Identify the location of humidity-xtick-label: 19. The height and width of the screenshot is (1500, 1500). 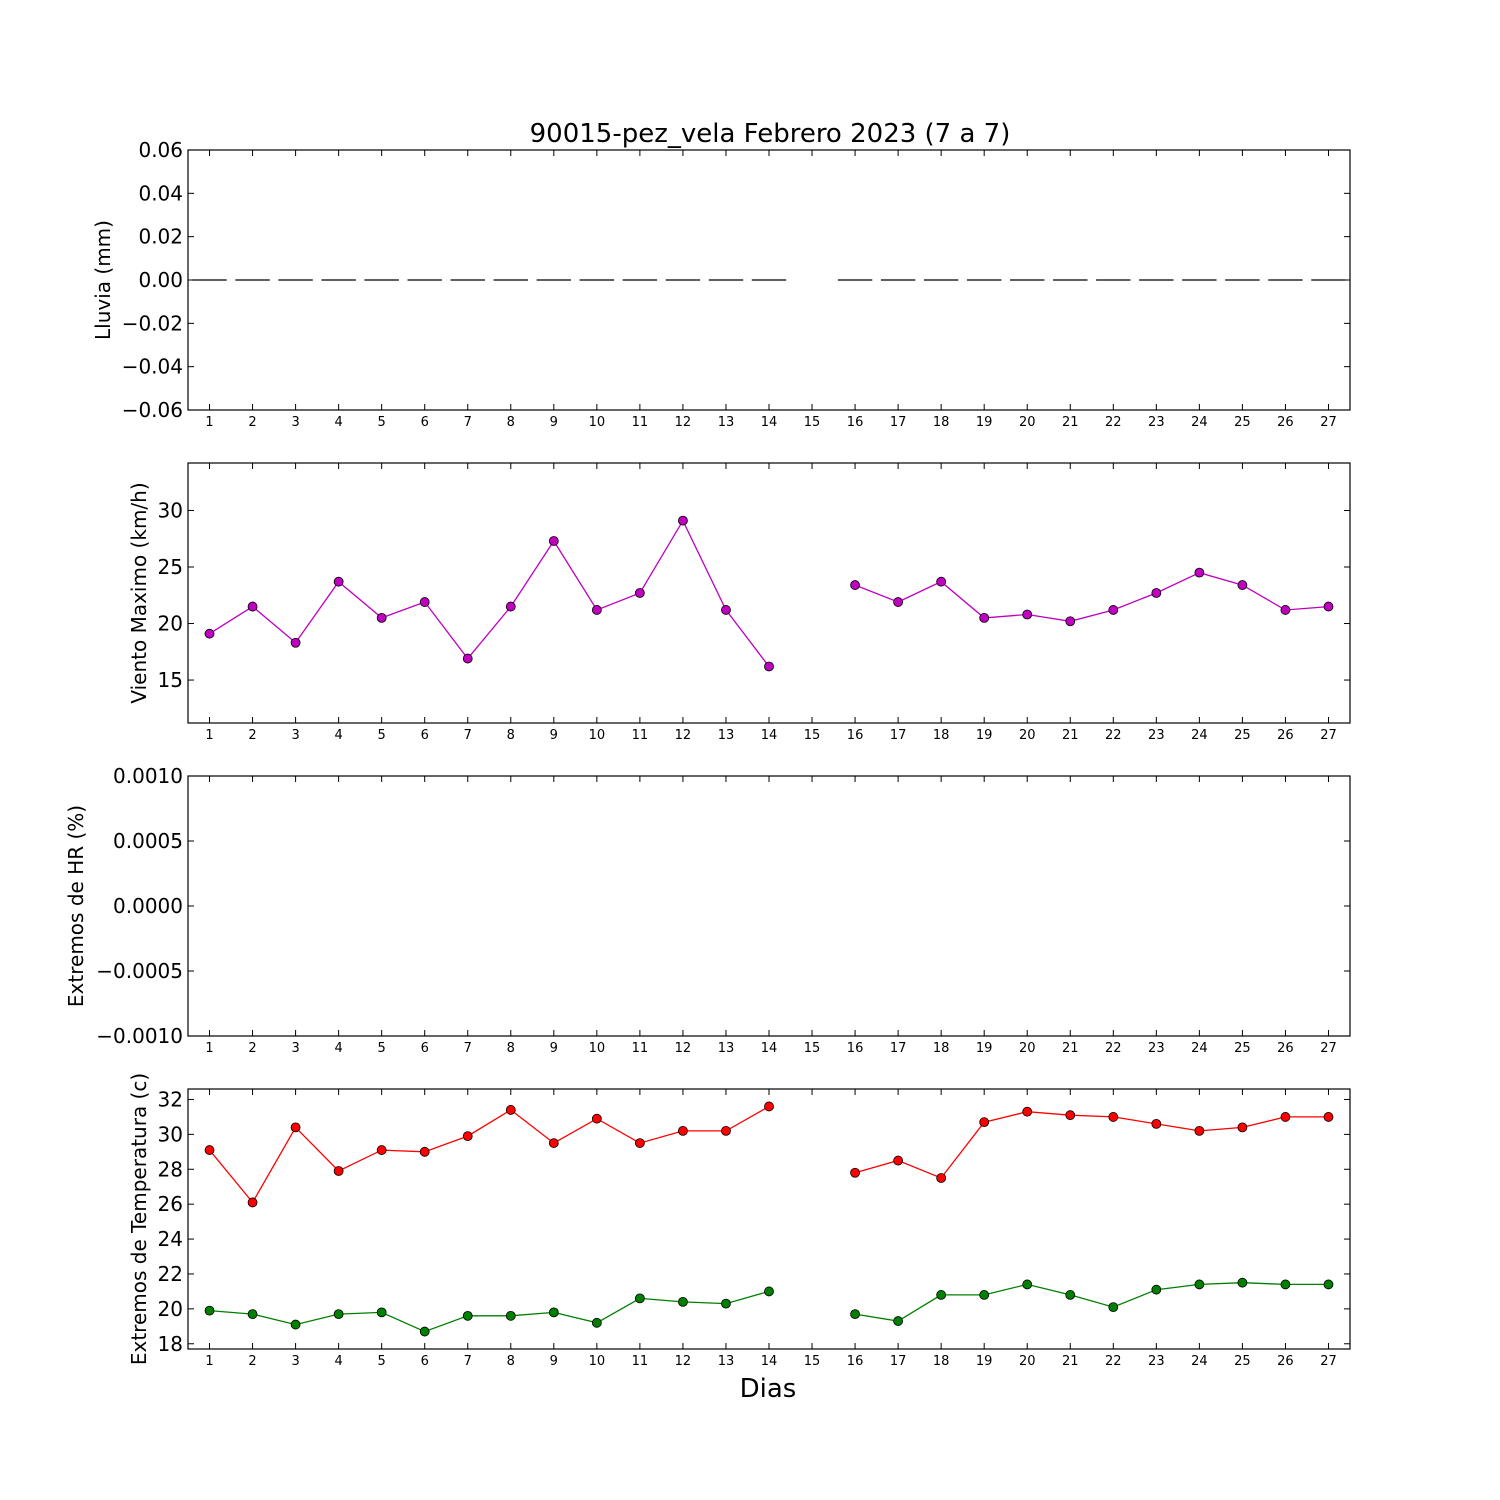
(984, 1048).